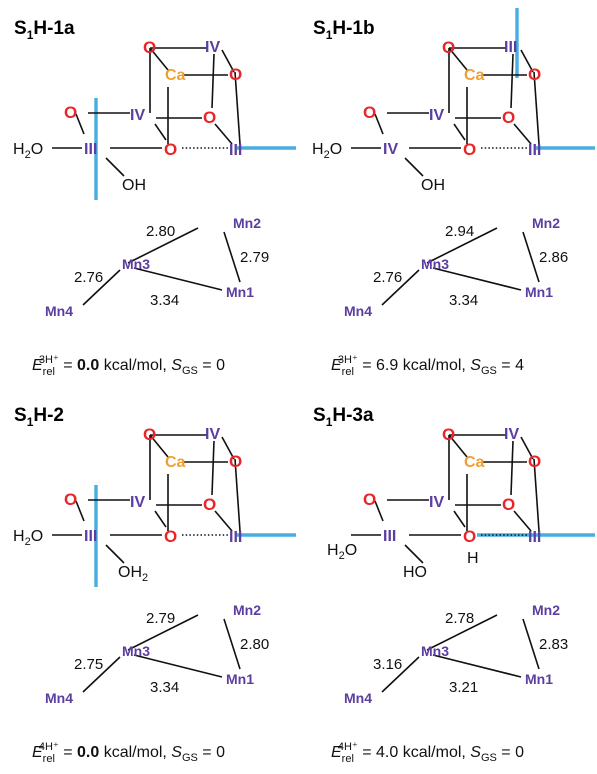 This screenshot has width=597, height=774. What do you see at coordinates (553, 257) in the screenshot?
I see `distance-mn2-mn1: 2.86` at bounding box center [553, 257].